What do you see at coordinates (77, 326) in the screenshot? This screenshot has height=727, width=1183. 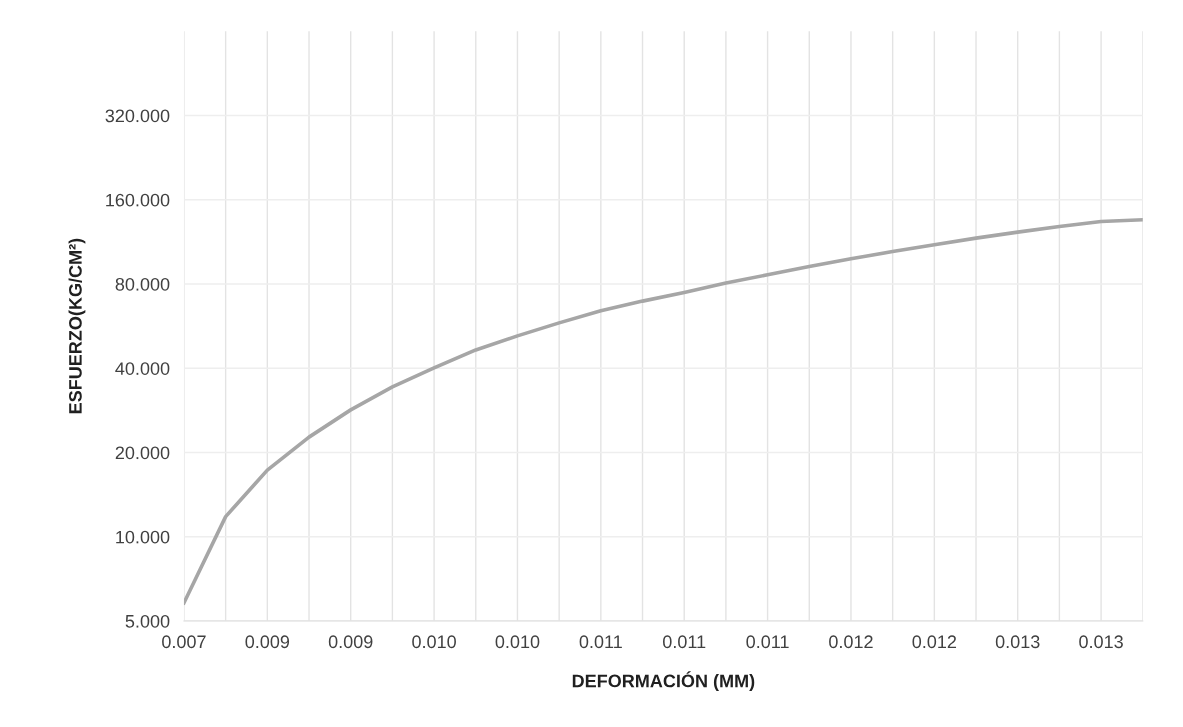 I see `y-axis-title: ESFUERZO(KG/CM²)` at bounding box center [77, 326].